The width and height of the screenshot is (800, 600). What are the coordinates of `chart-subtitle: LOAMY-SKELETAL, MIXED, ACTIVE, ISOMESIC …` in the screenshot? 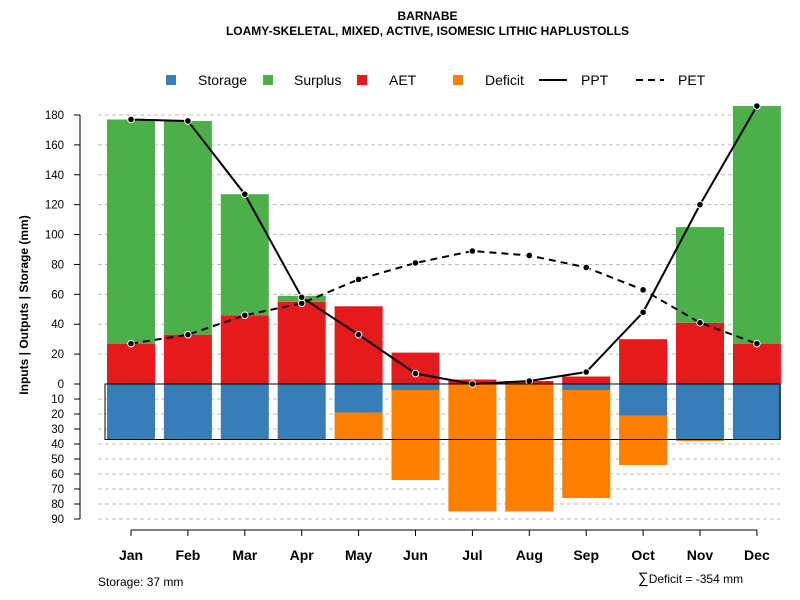 It's located at (427, 31).